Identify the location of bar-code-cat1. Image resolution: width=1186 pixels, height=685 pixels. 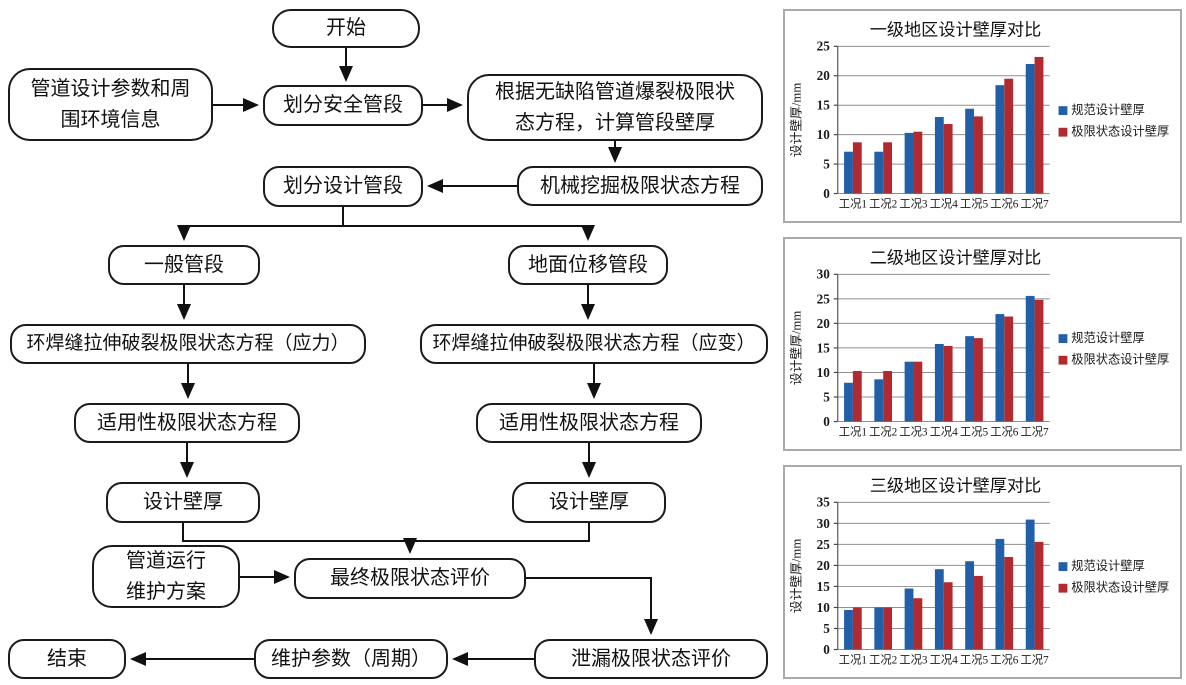
(848, 172).